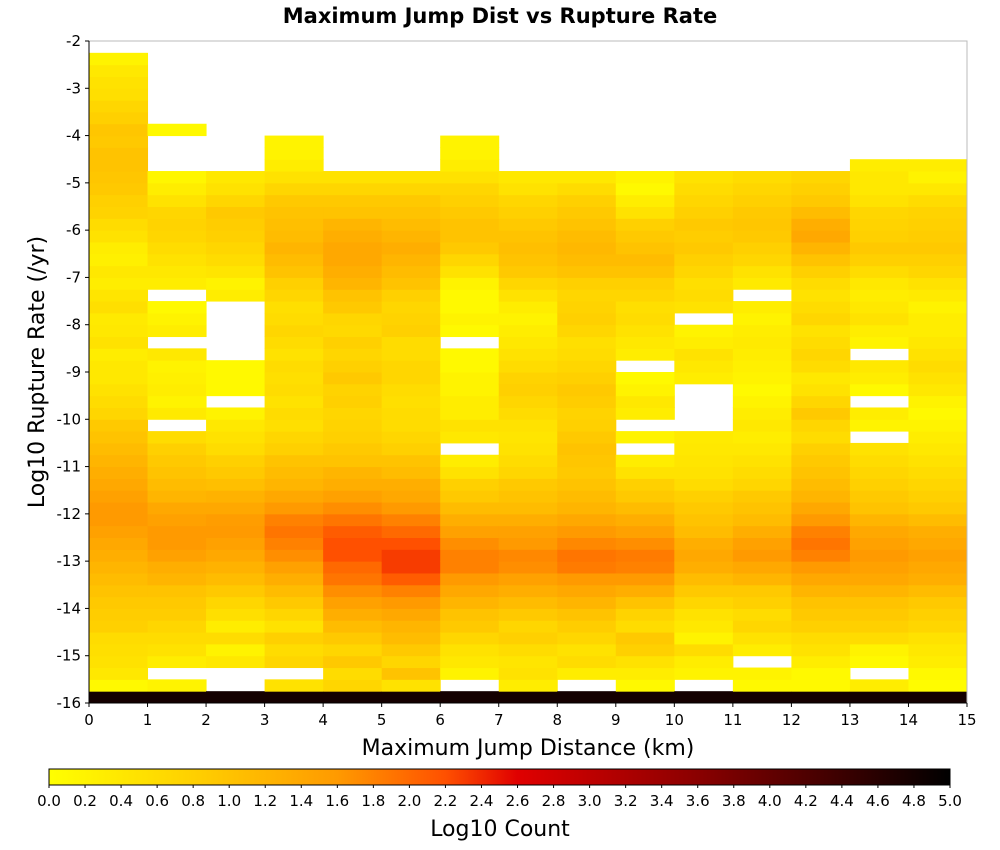 This screenshot has width=1000, height=850. What do you see at coordinates (590, 801) in the screenshot?
I see `colorbar-tick-label: 3.0` at bounding box center [590, 801].